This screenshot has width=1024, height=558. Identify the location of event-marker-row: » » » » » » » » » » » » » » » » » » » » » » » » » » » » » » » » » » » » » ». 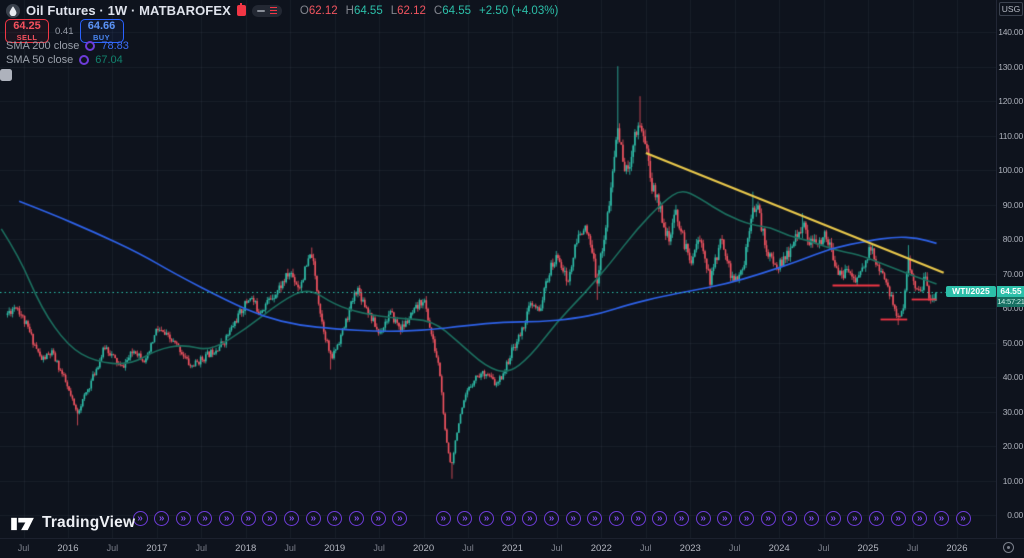
(551, 518).